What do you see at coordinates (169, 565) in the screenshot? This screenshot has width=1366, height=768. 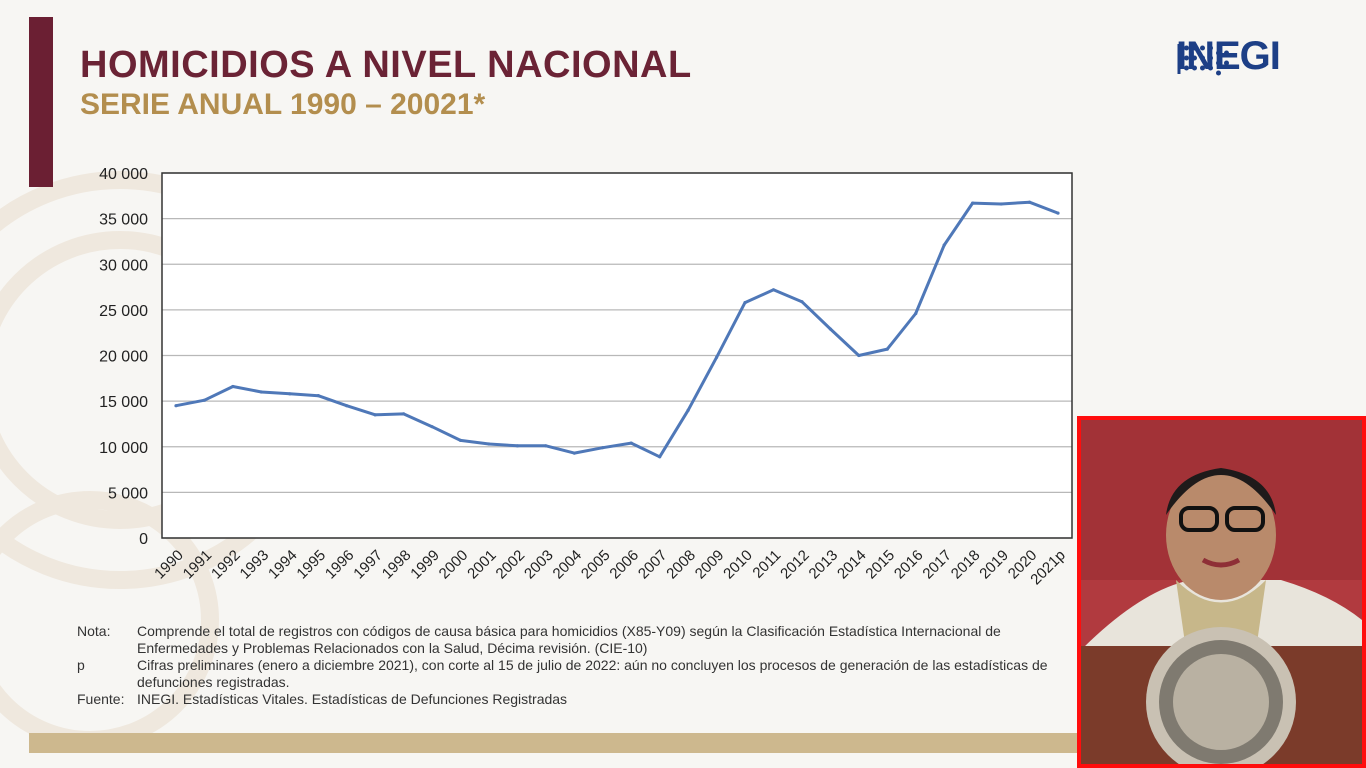 I see `x-tick-label: 1990` at bounding box center [169, 565].